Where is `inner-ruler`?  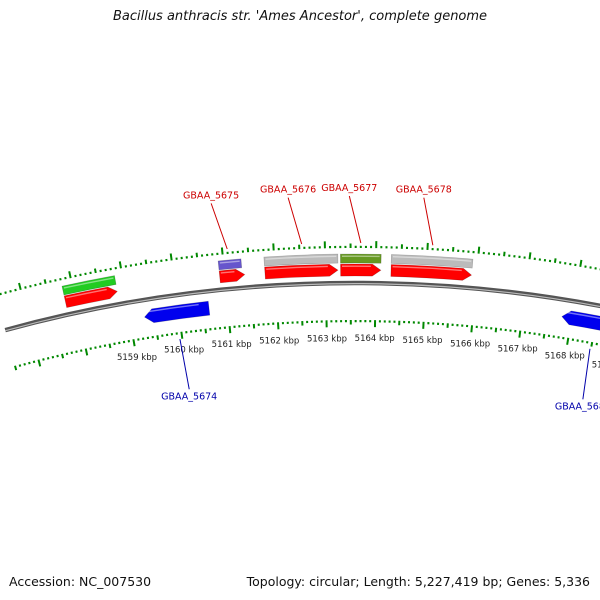 inner-ruler is located at coordinates (306, 345).